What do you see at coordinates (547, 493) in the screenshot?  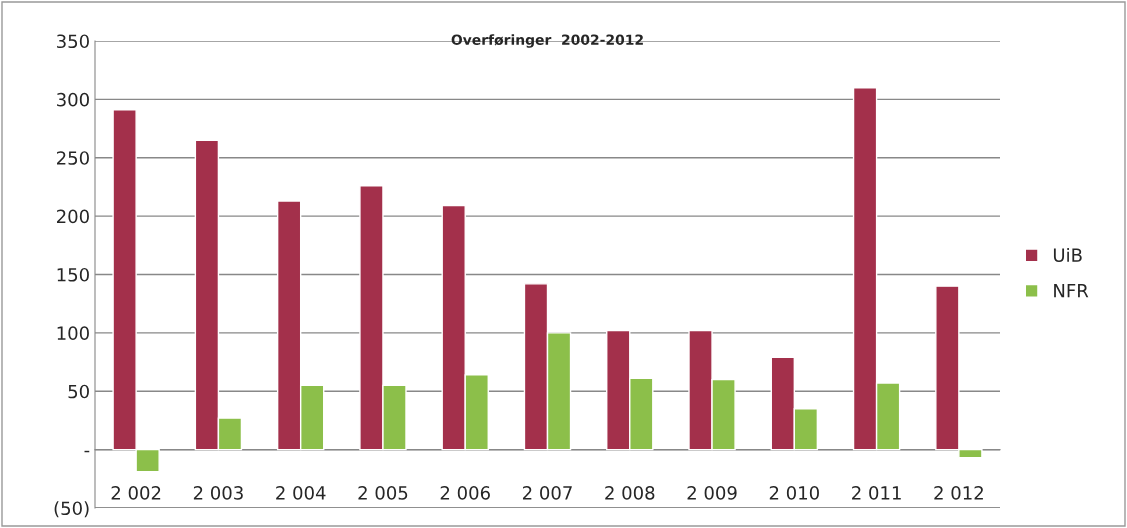 I see `x-tick-label: 2 007` at bounding box center [547, 493].